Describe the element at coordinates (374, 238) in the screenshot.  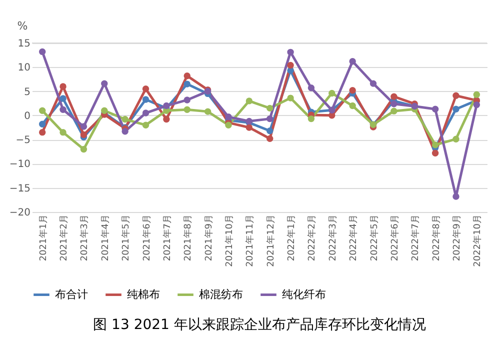
I see `x-tick-label: 2022年5月` at that location.